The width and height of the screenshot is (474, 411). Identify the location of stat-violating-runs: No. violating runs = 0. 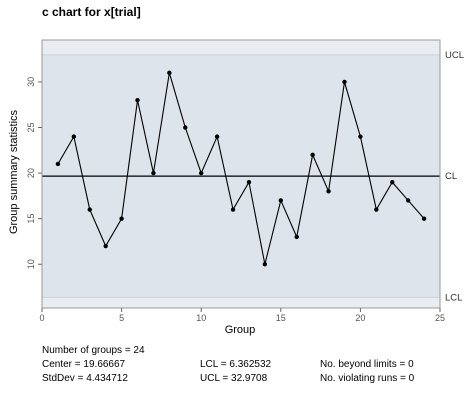
(367, 378).